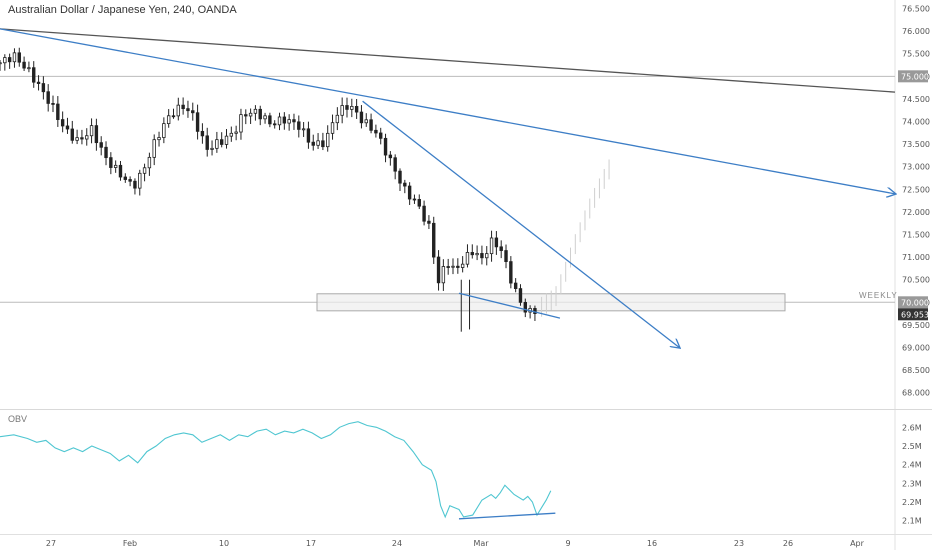 The width and height of the screenshot is (932, 550). I want to click on time-tick-label: Mar, so click(481, 543).